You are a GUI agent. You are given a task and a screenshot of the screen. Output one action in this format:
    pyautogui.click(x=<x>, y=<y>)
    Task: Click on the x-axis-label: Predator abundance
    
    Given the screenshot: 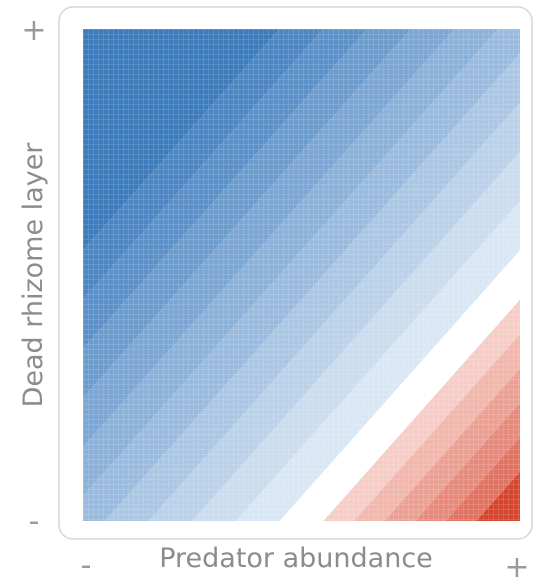 What is the action you would take?
    pyautogui.click(x=296, y=558)
    